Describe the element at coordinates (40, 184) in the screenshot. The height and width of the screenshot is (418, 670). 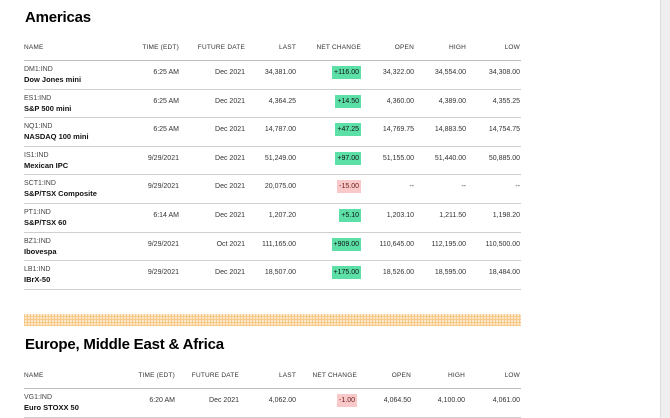
I see `ticker-symbol: SCT1:IND` at that location.